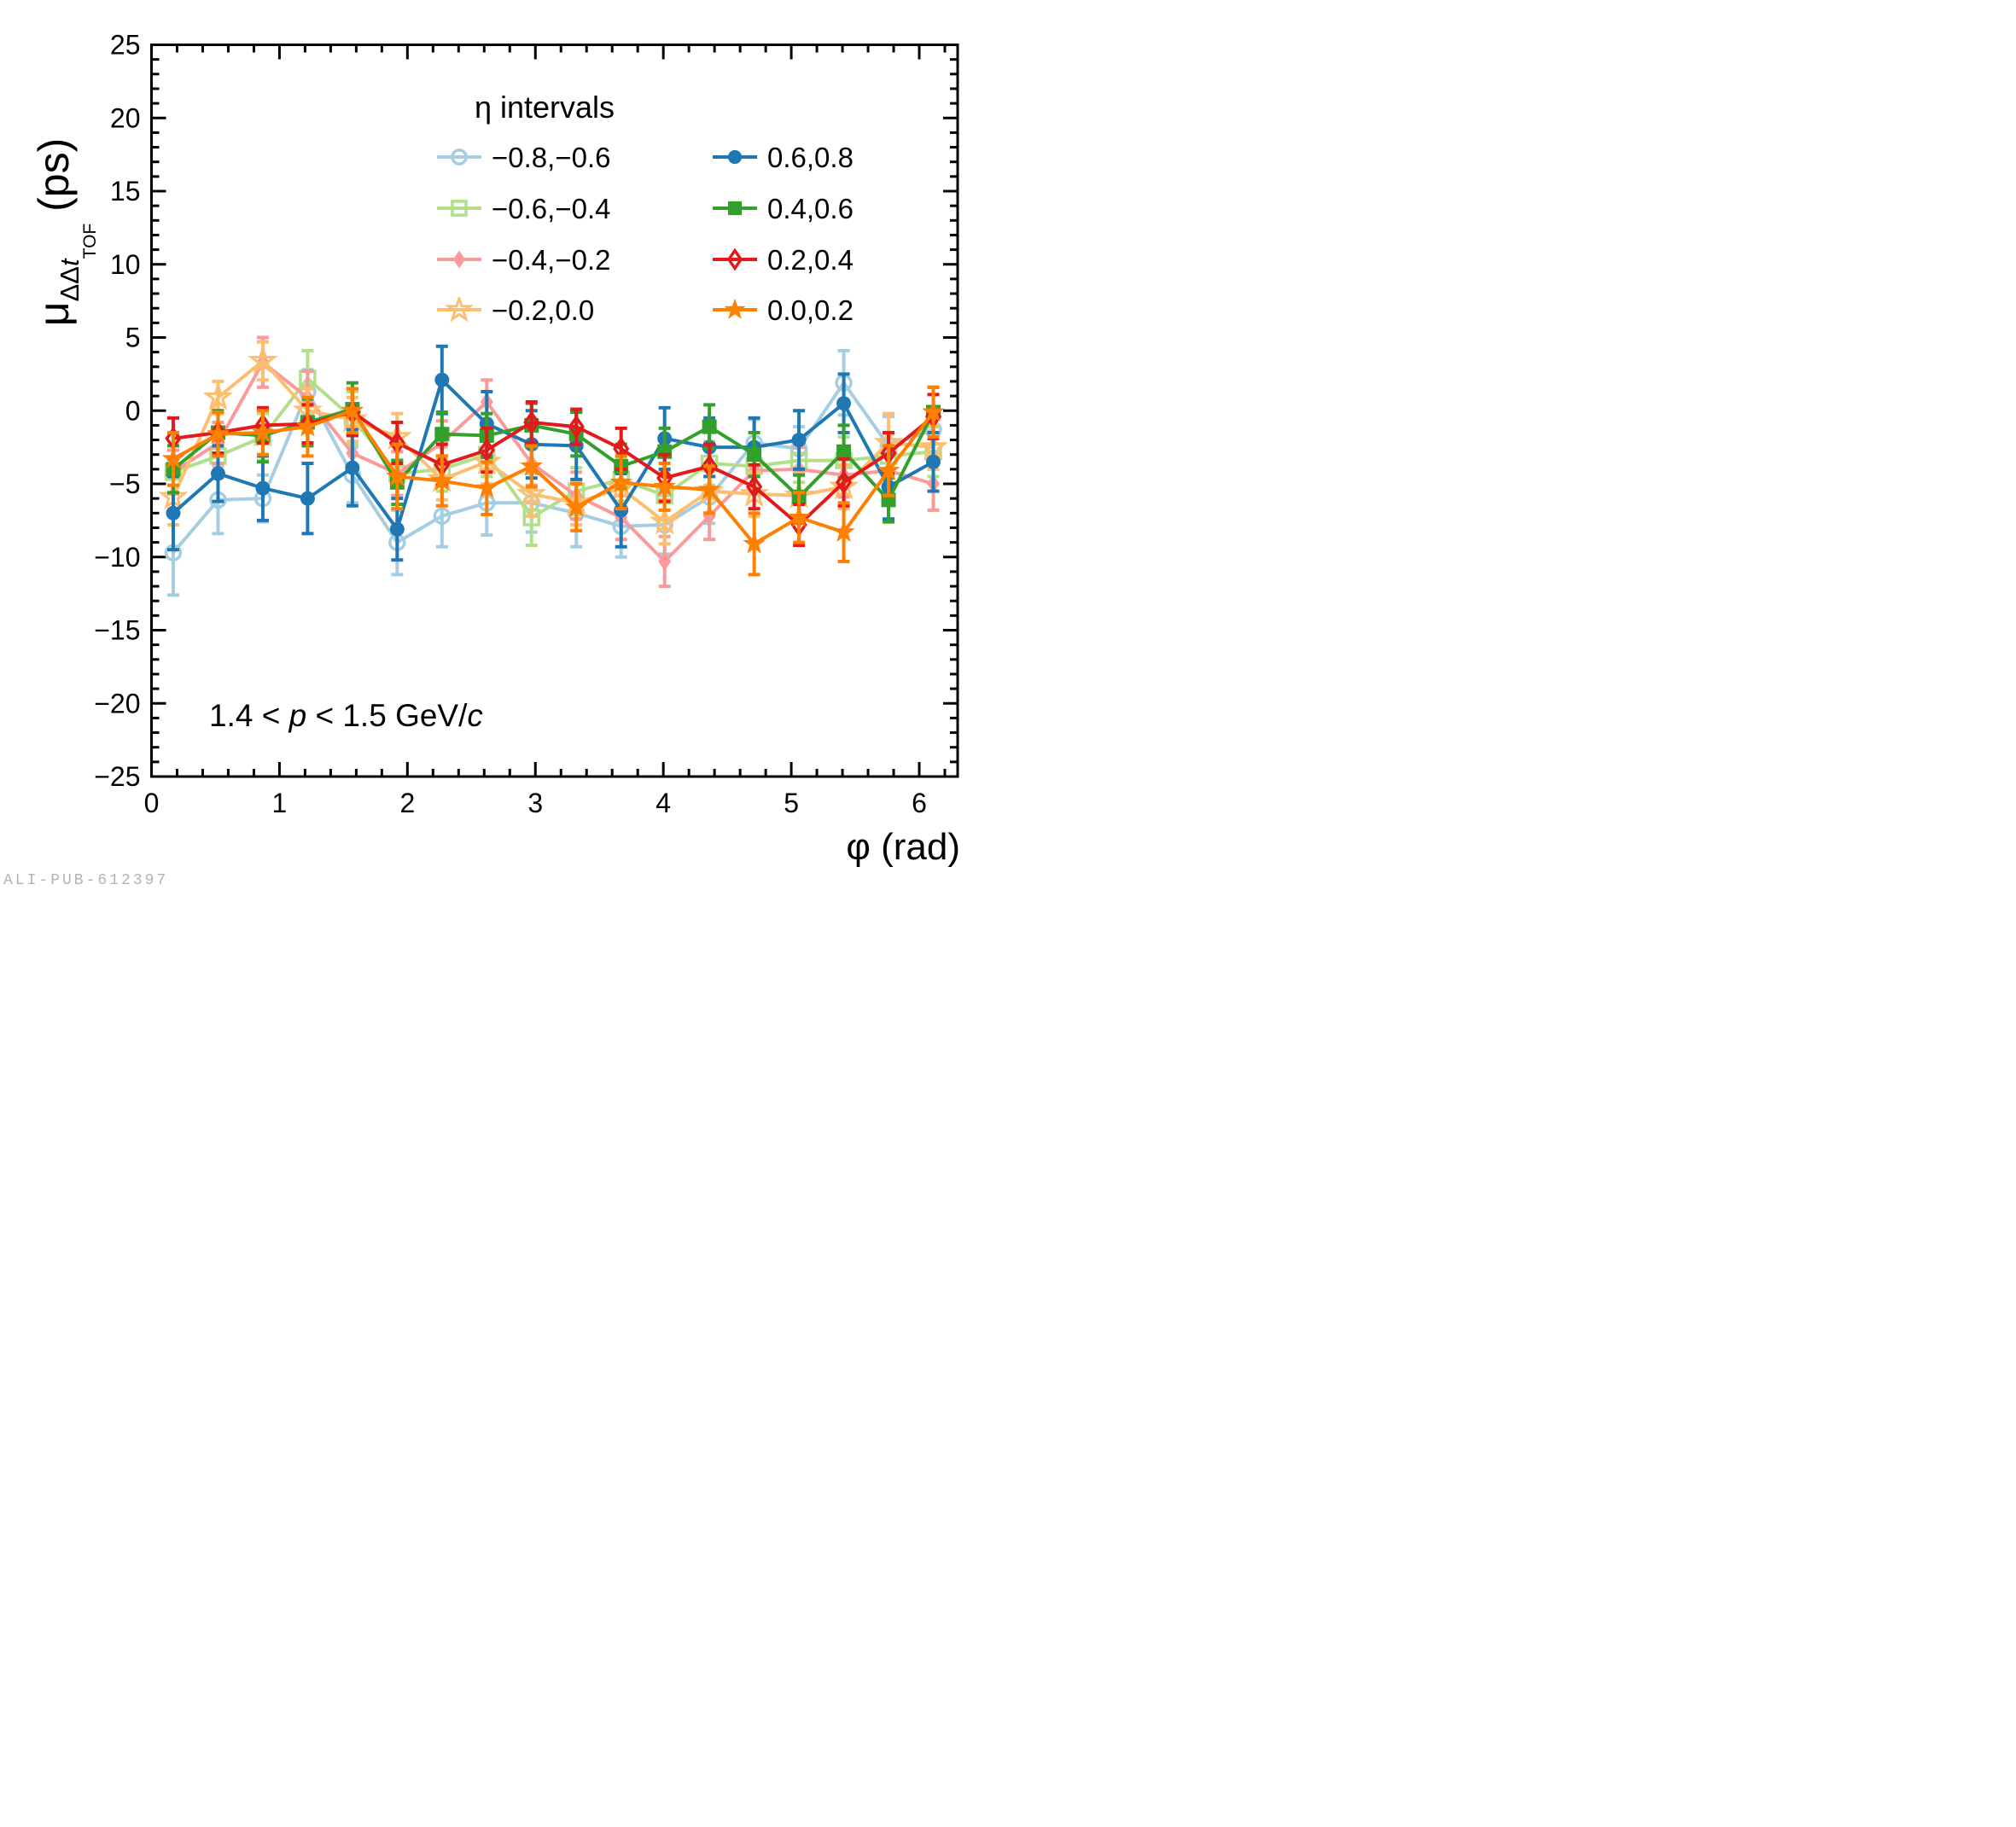 The height and width of the screenshot is (1827, 2016). I want to click on legend-label-eta-00-02: 0.0,0.2, so click(811, 310).